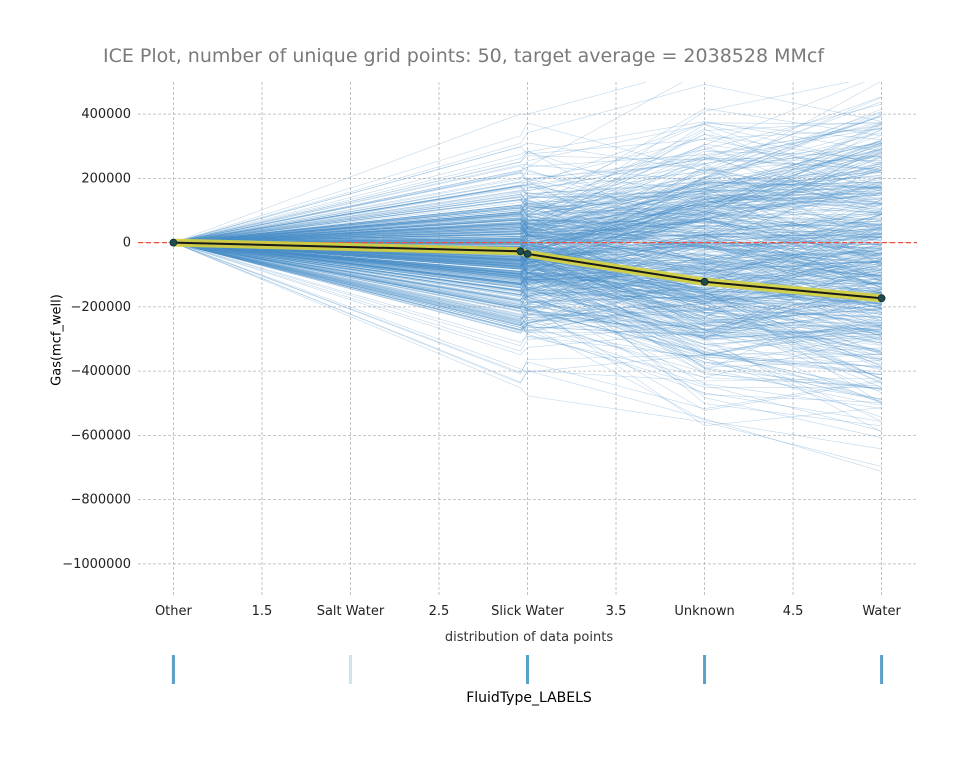 This screenshot has height=757, width=977. I want to click on x-tick-label: Slick Water, so click(527, 611).